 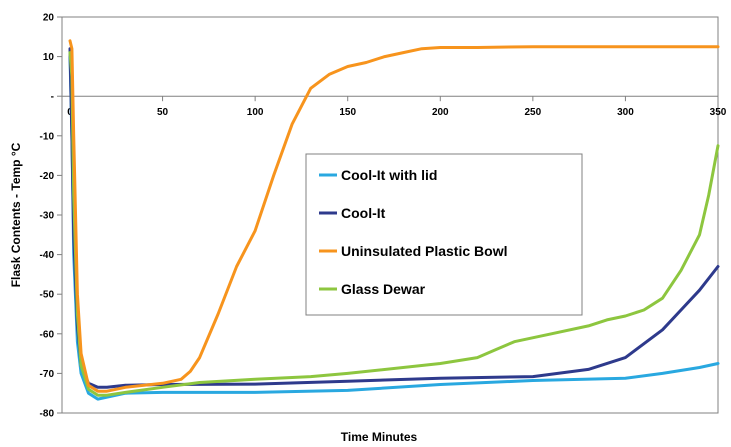 I want to click on y-axis: 20 10 - -10 -20 -30 -40 -50 -60 -70 -80, so click(x=51, y=216).